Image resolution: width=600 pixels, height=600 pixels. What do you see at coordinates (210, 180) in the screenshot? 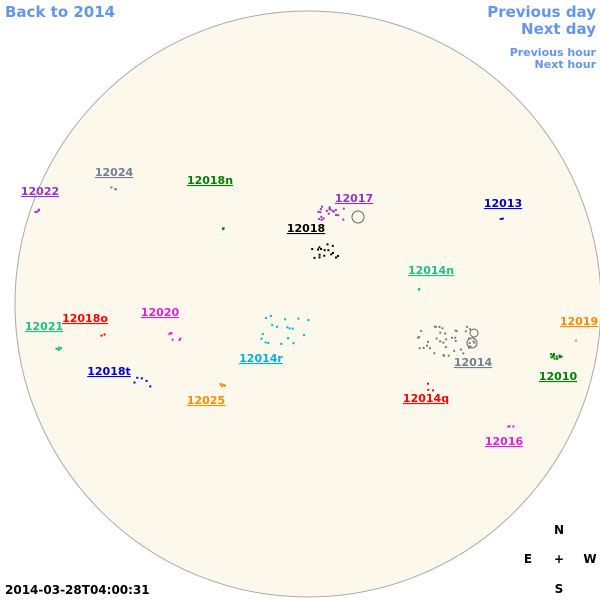
I see `region-label: 12018n` at bounding box center [210, 180].